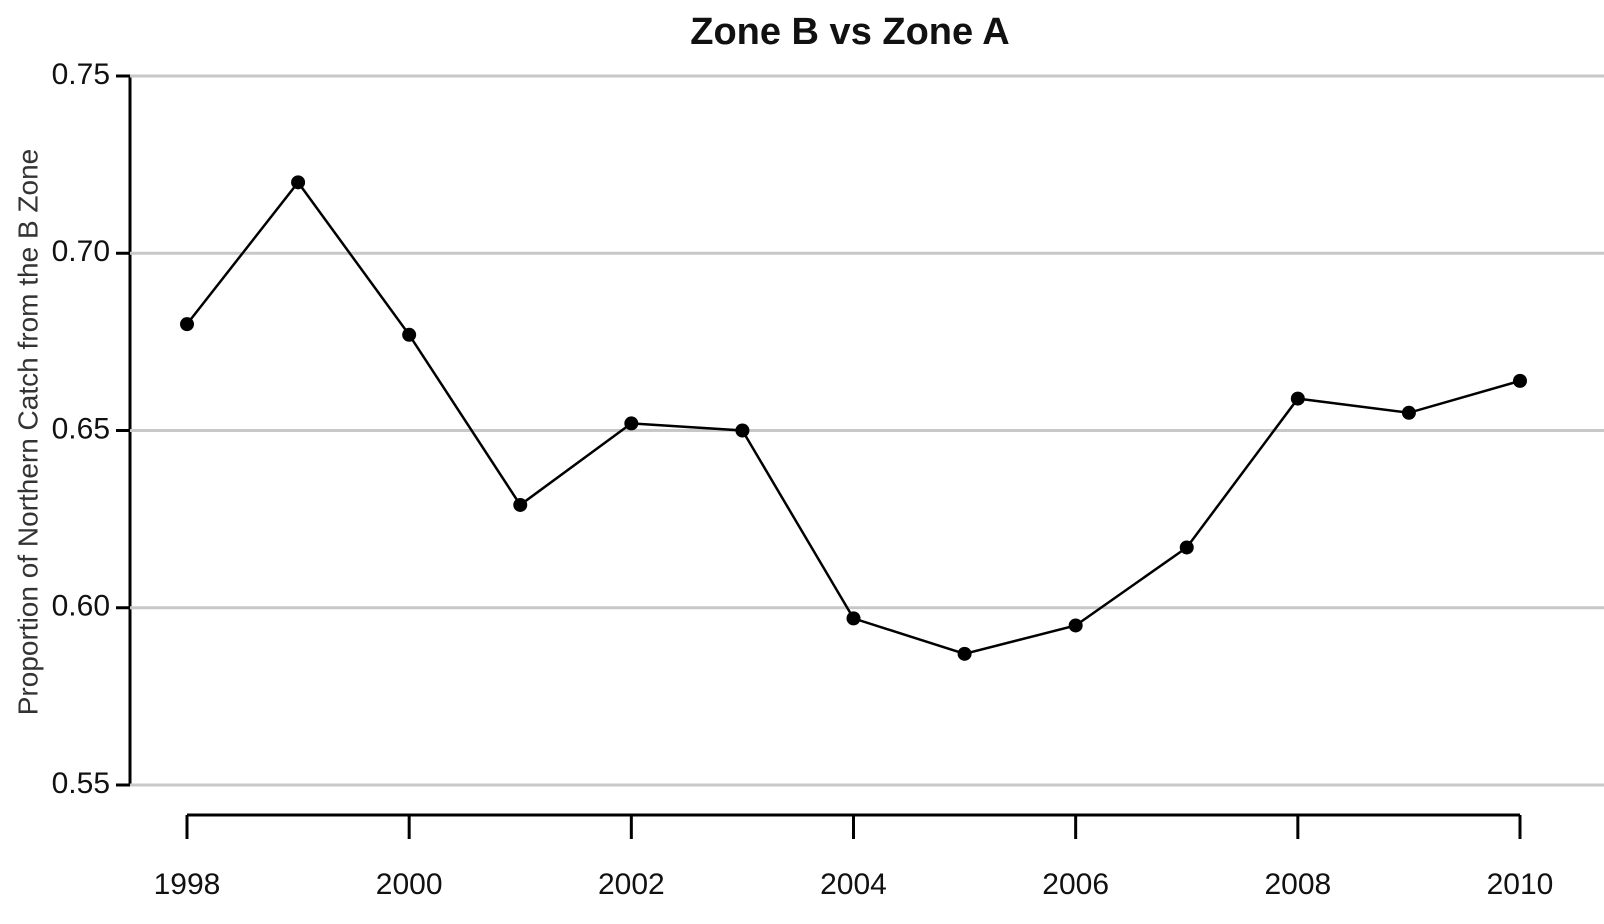 The width and height of the screenshot is (1604, 924). Describe the element at coordinates (187, 884) in the screenshot. I see `x-tick-label: 1998` at that location.